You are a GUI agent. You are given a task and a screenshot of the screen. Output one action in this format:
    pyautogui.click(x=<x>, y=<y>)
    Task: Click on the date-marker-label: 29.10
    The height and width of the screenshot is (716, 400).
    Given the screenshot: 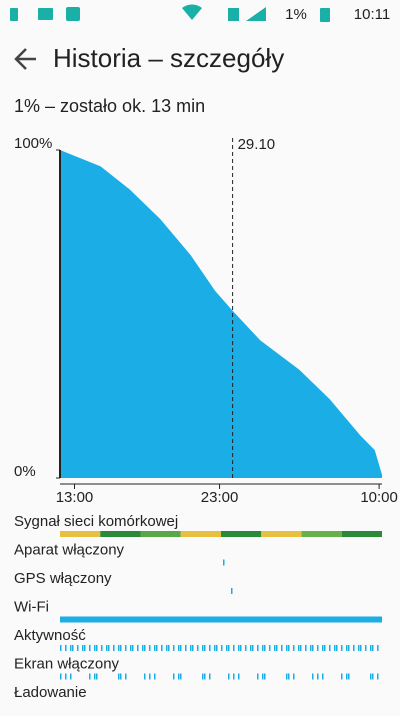 What is the action you would take?
    pyautogui.click(x=257, y=144)
    